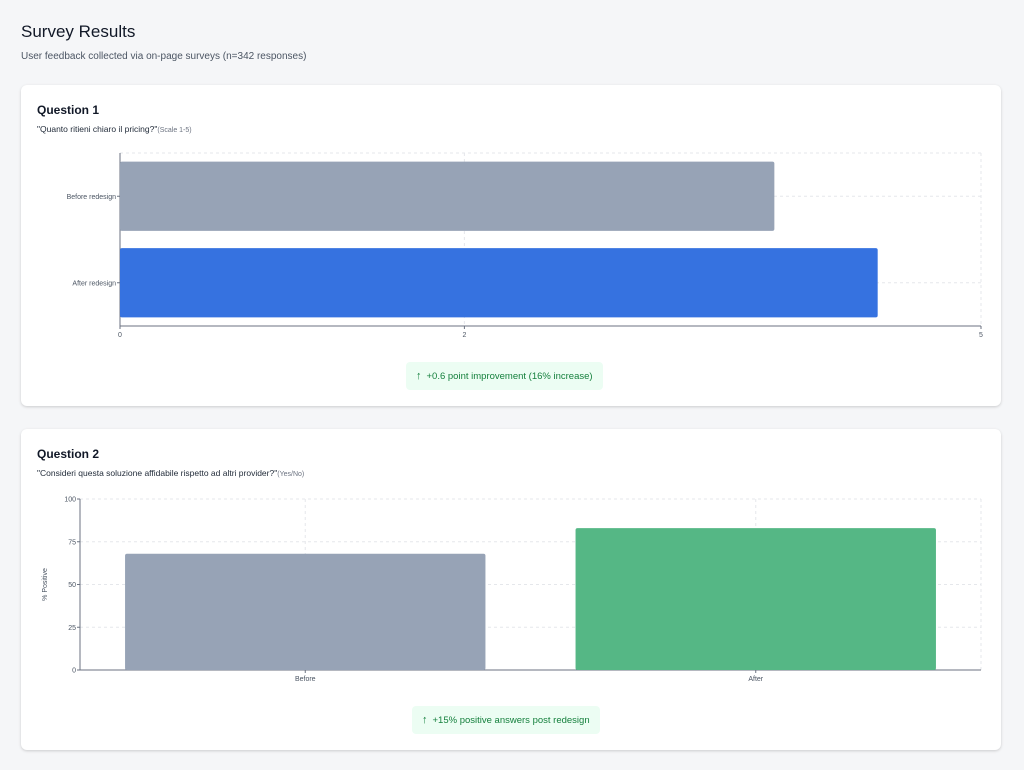 This screenshot has height=770, width=1024. I want to click on x-tick-label: Before, so click(305, 679).